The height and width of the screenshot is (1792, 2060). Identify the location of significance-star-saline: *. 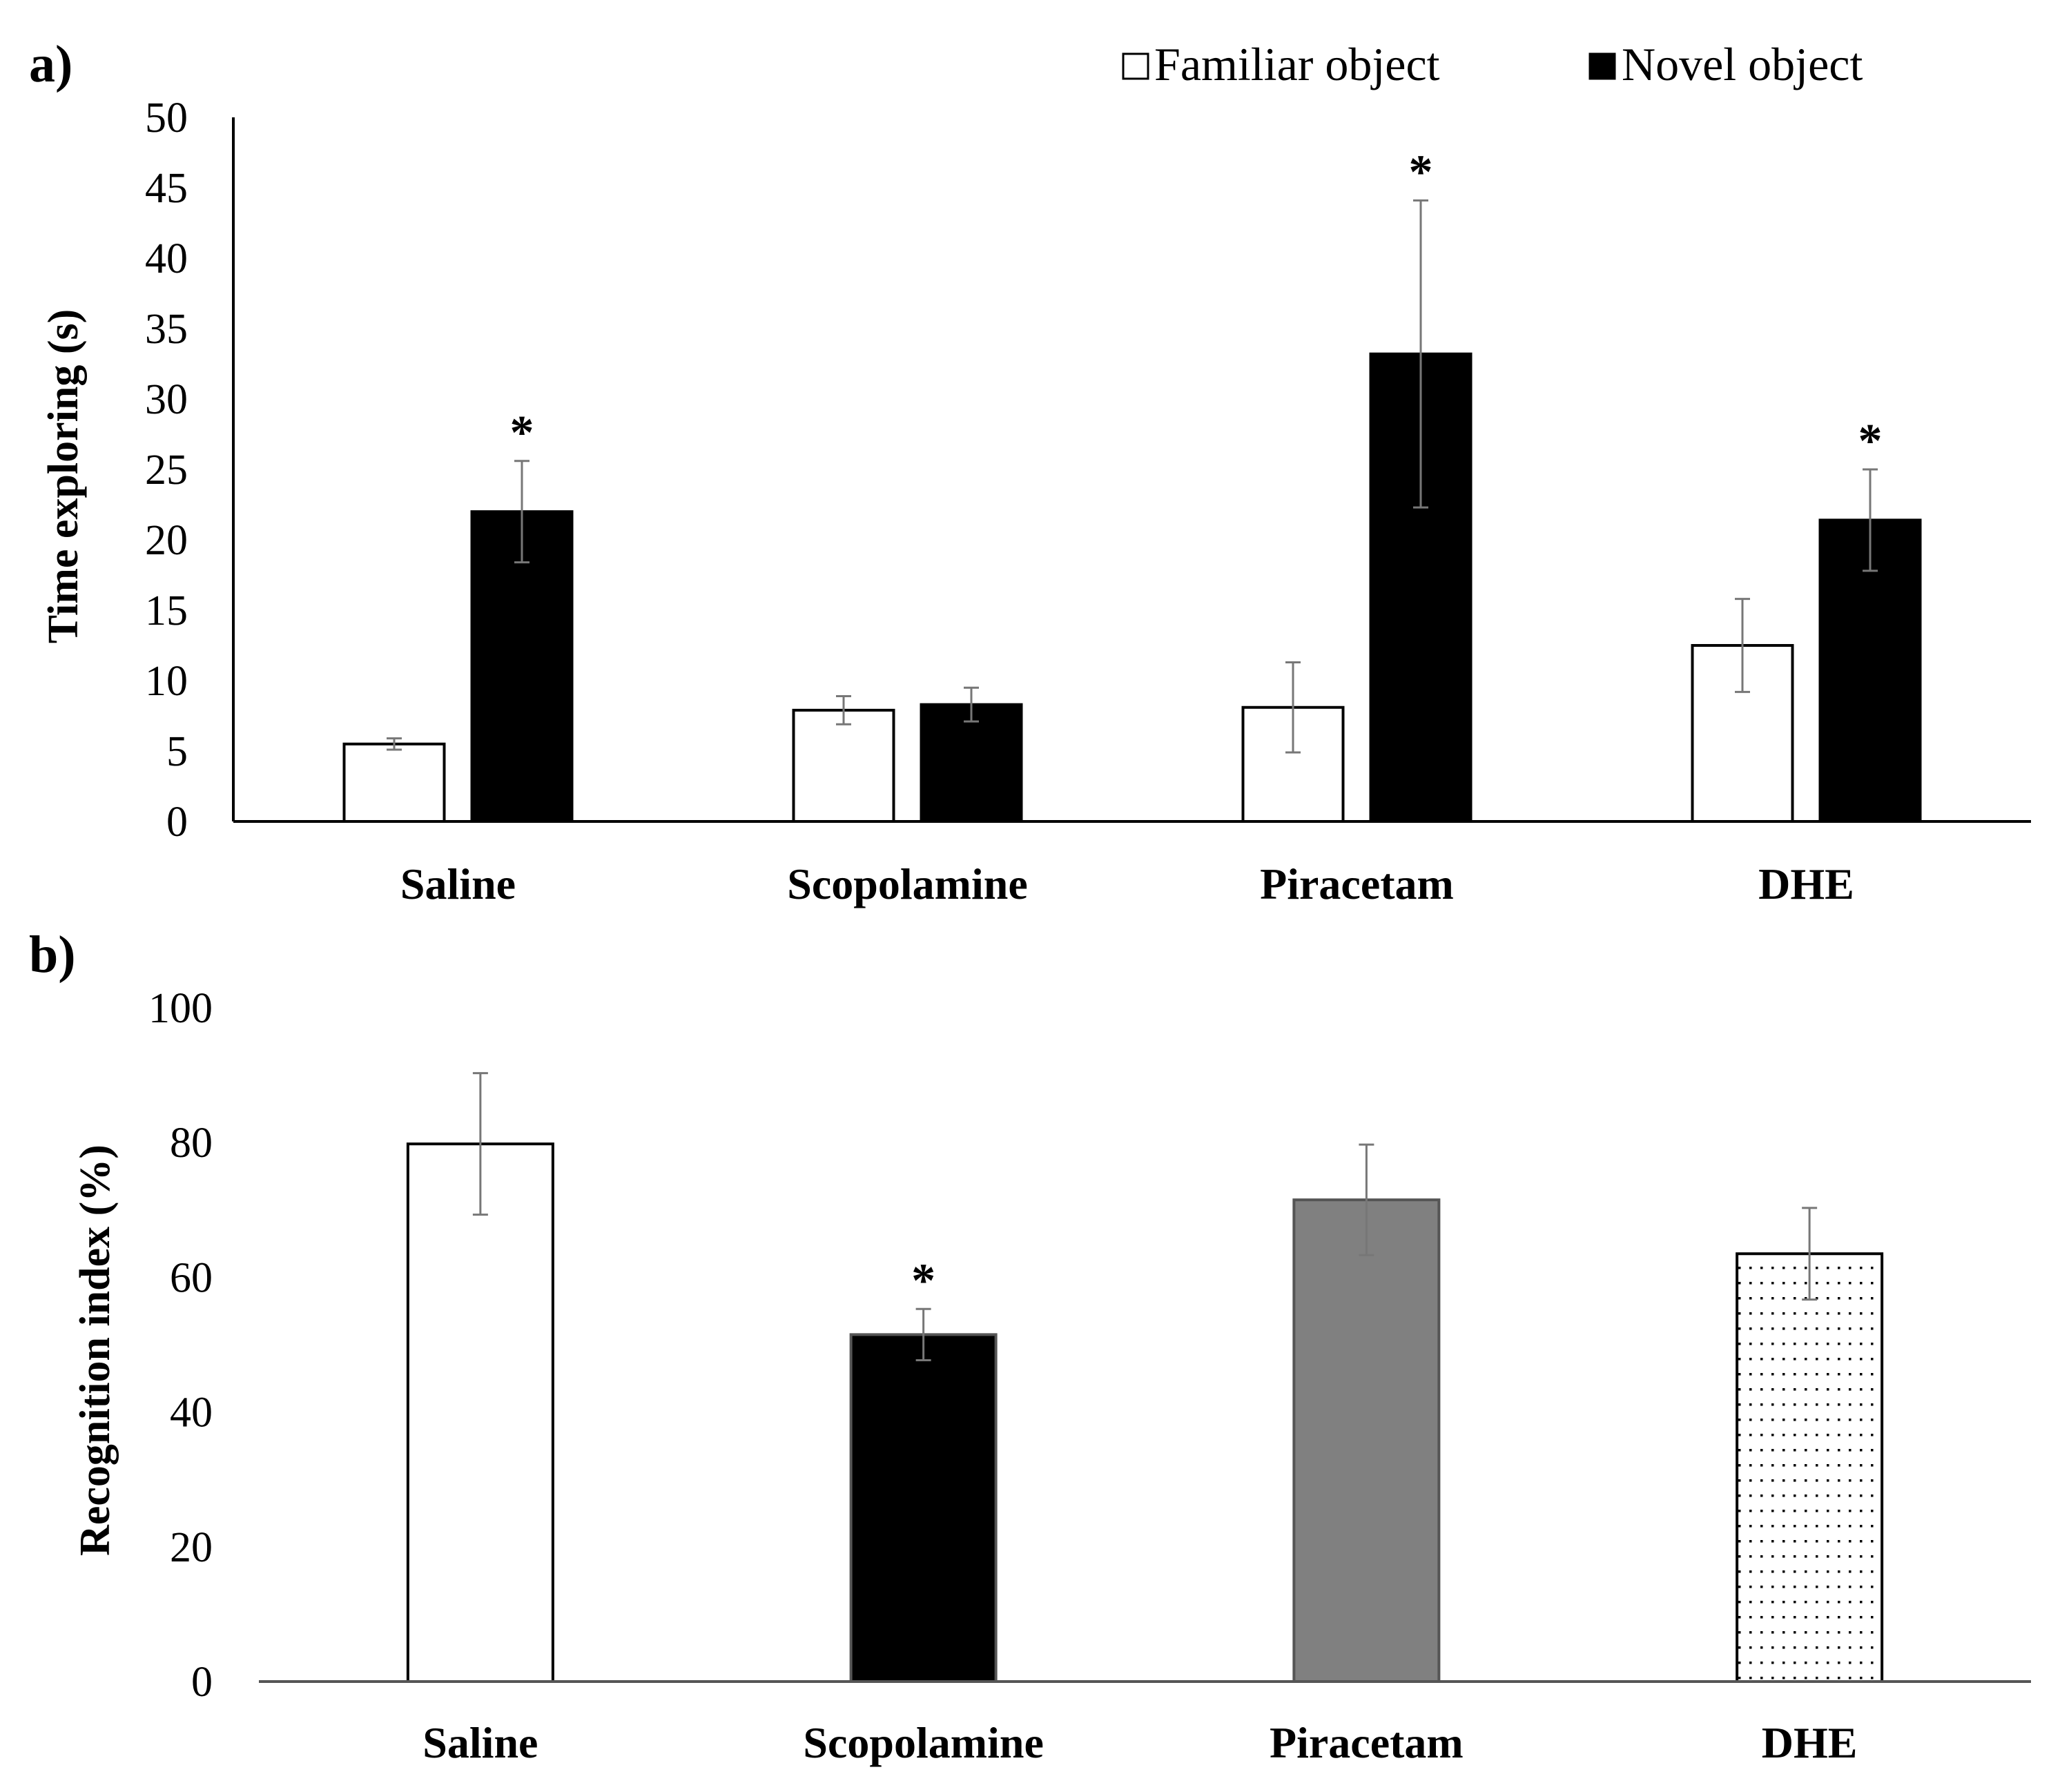
(522, 433).